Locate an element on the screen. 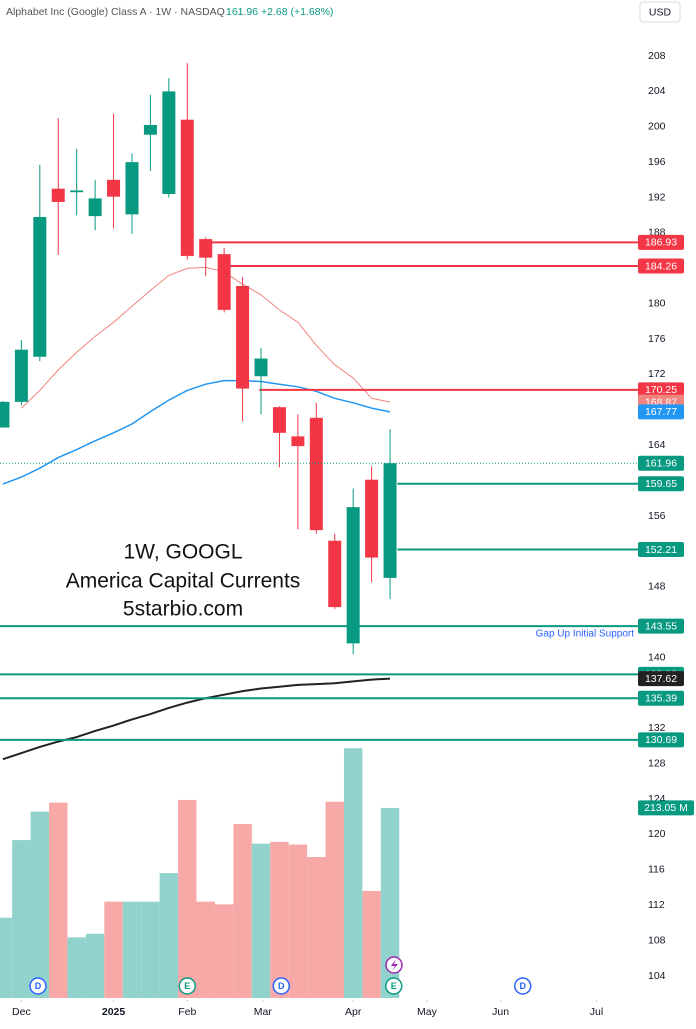  price-label: 161.96 is located at coordinates (661, 464).